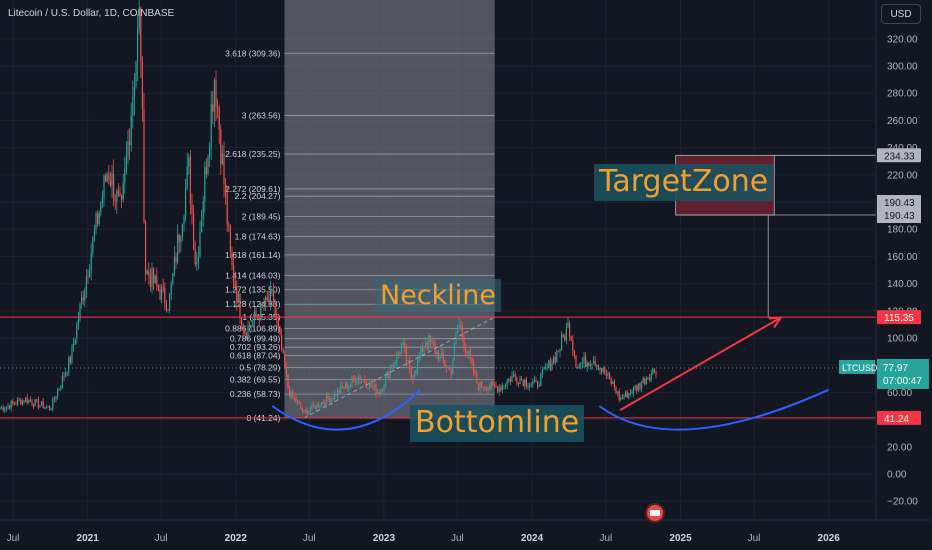  I want to click on currency-button: USD, so click(901, 14).